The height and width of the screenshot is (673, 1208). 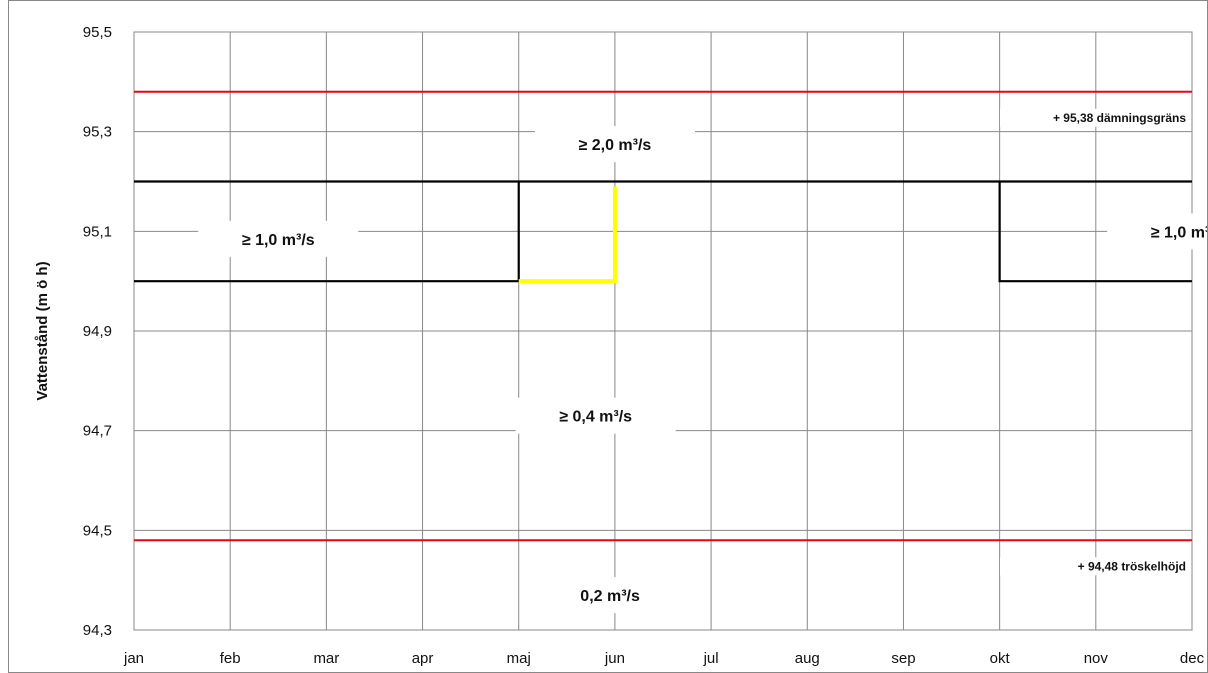 What do you see at coordinates (663, 232) in the screenshot?
I see `series-lines` at bounding box center [663, 232].